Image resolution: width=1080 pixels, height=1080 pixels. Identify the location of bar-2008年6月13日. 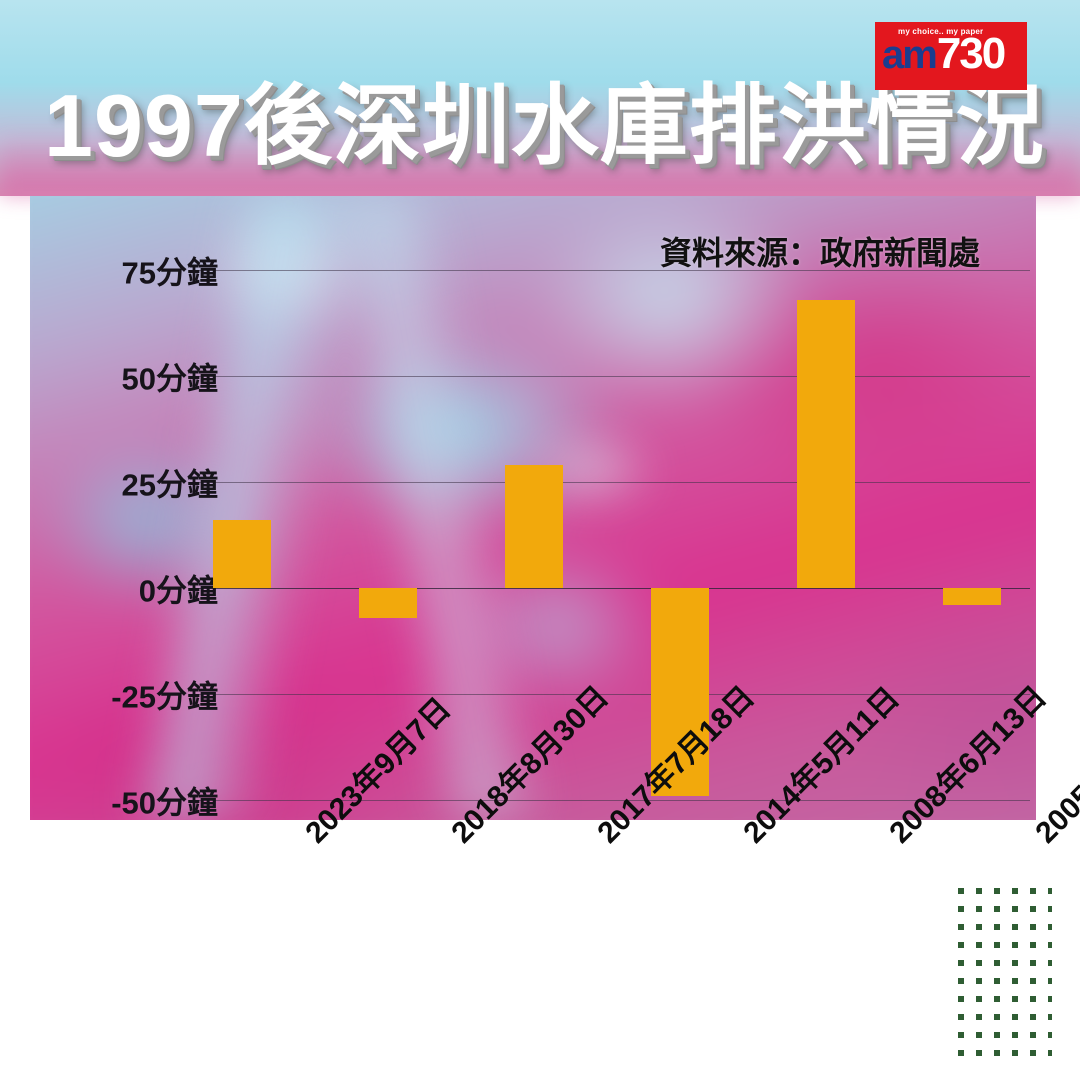
(826, 443).